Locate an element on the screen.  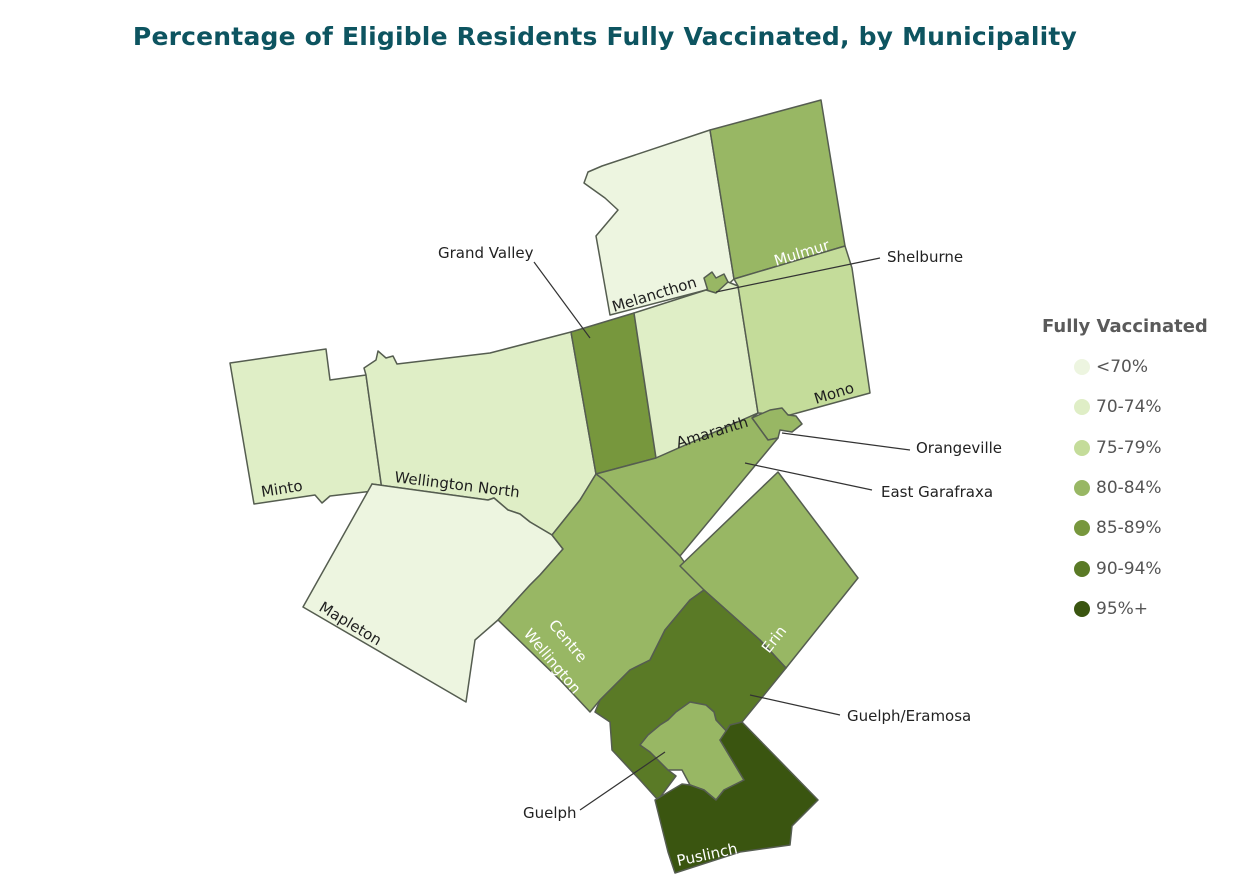
legend-label: 75-79% is located at coordinates (1129, 447).